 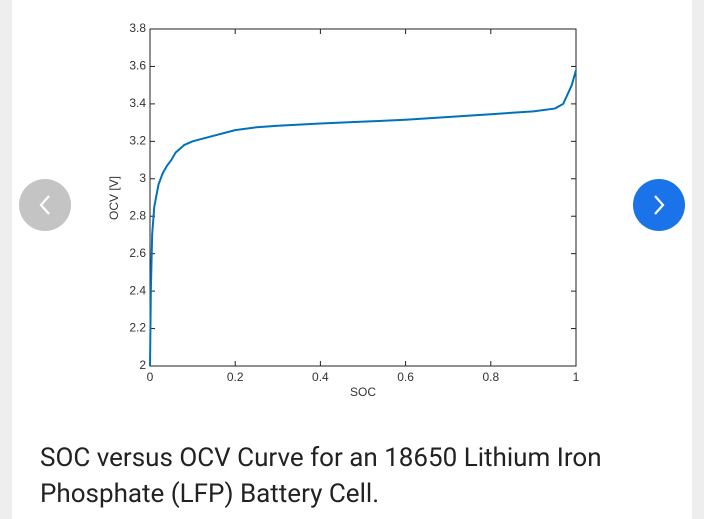 I want to click on y-tick-label: 3, so click(x=142, y=178).